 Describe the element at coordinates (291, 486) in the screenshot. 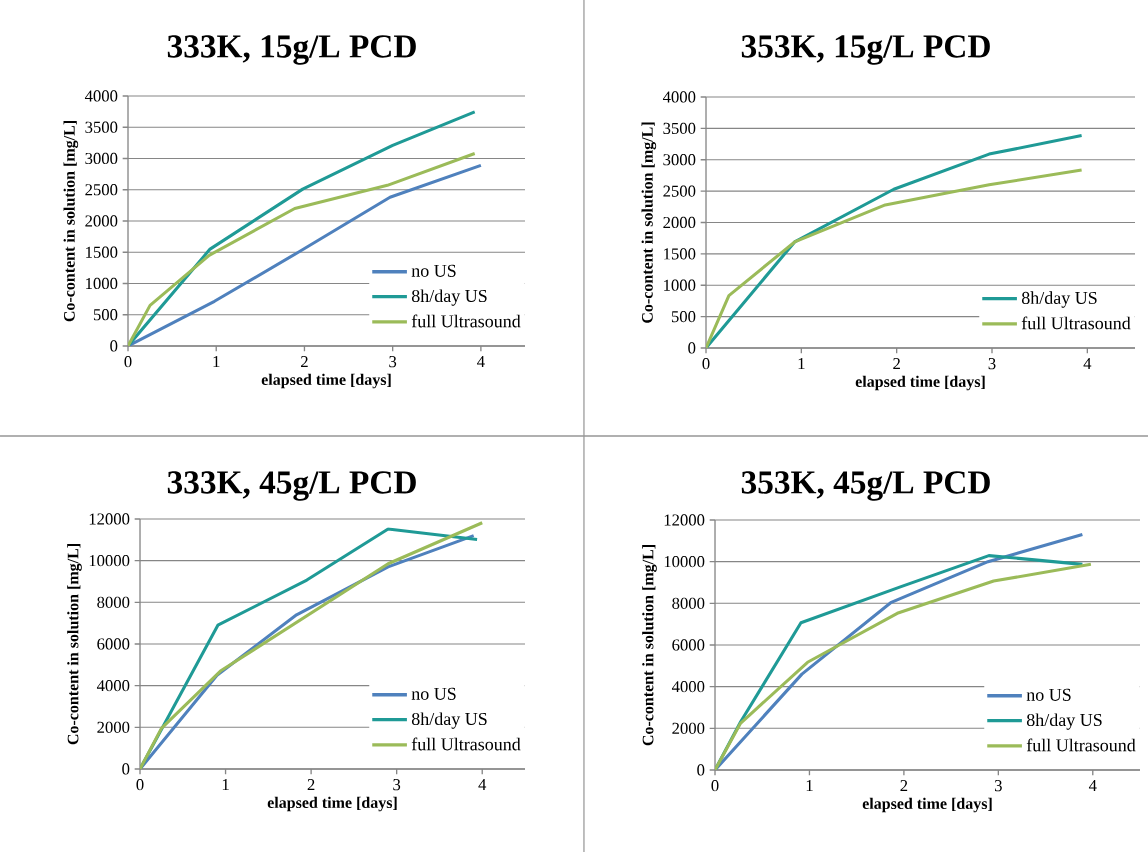

I see `chart-title: 333K, 45g/L PCD` at that location.